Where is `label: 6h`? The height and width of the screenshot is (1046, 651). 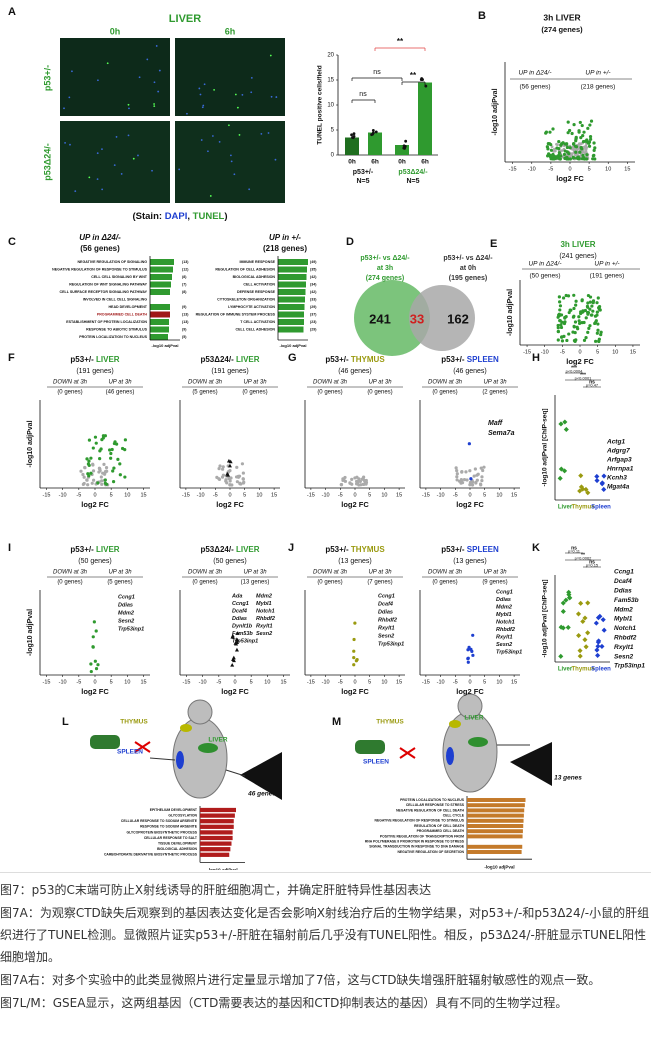
label: 6h is located at coordinates (230, 31).